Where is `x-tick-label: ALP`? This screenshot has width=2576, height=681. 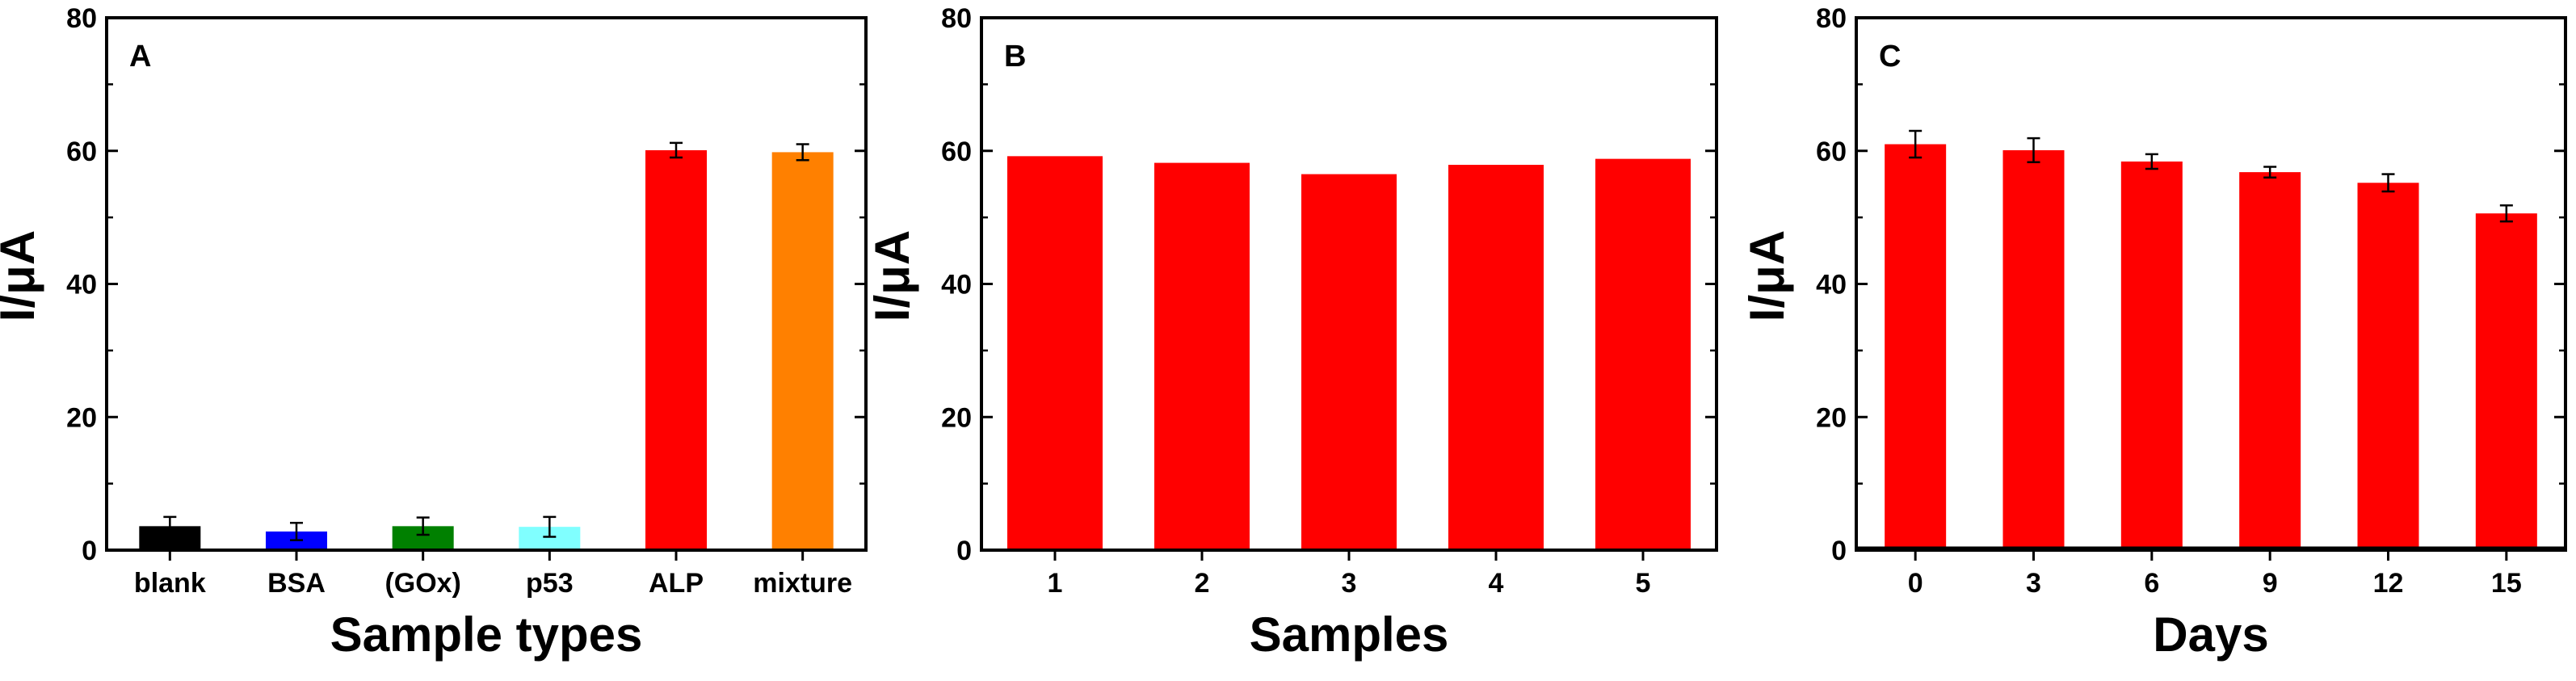 x-tick-label: ALP is located at coordinates (676, 583).